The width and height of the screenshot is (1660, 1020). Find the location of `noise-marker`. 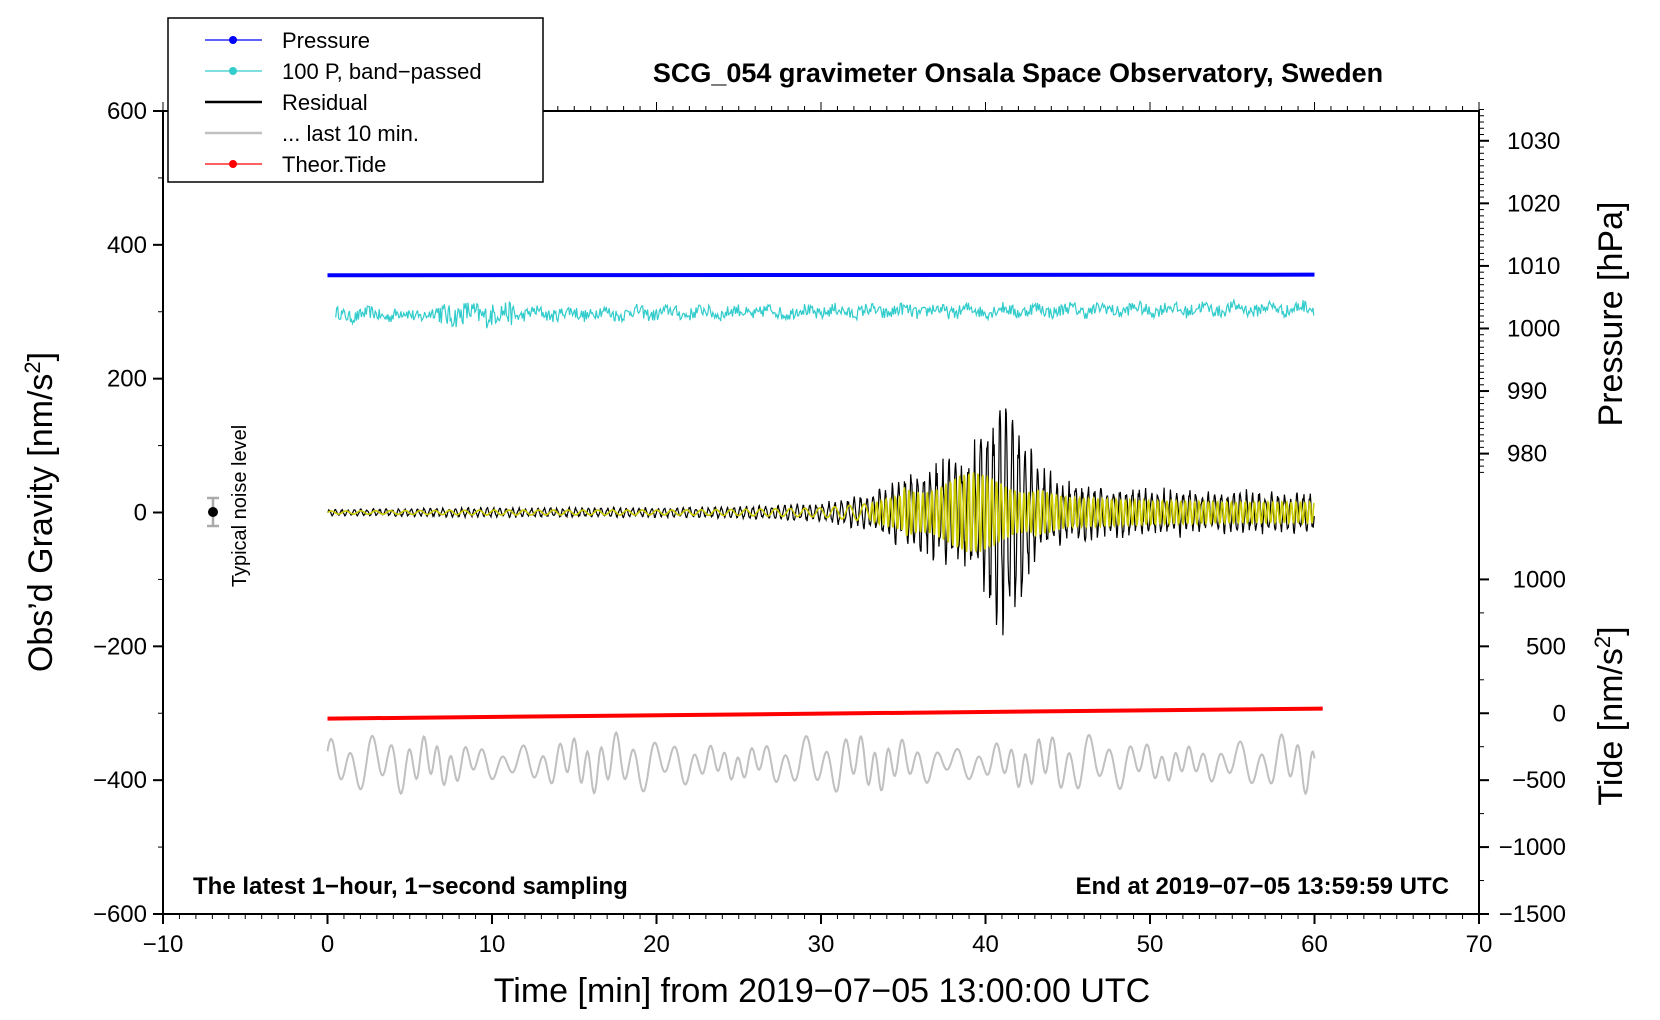

noise-marker is located at coordinates (213, 512).